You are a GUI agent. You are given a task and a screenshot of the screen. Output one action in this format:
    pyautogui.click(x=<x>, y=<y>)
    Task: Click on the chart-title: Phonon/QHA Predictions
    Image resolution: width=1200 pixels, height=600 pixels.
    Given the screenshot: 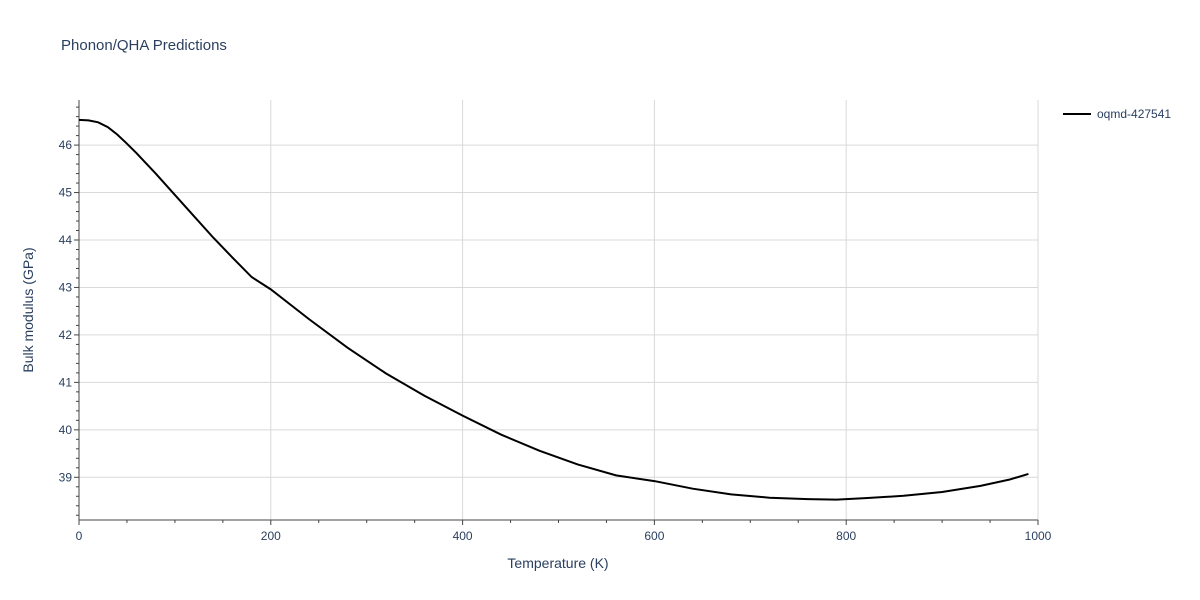 What is the action you would take?
    pyautogui.click(x=144, y=45)
    